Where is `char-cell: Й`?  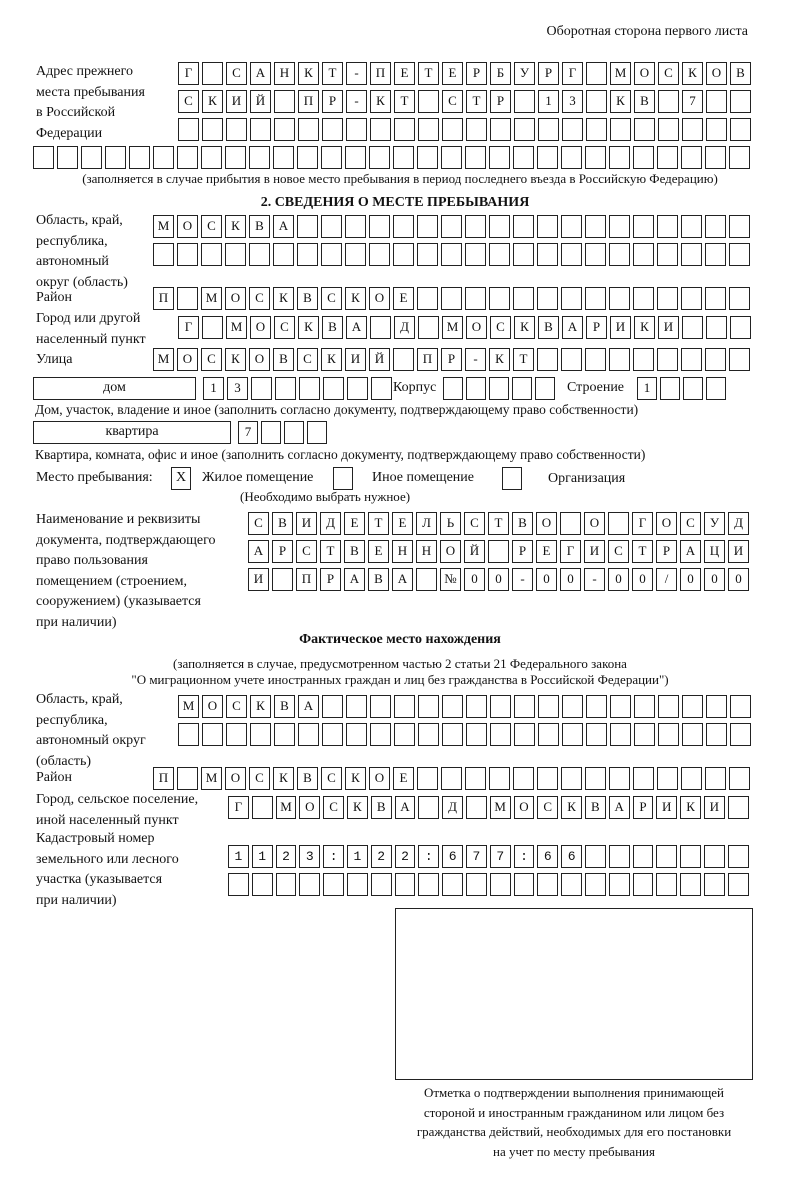
char-cell: Й is located at coordinates (474, 551).